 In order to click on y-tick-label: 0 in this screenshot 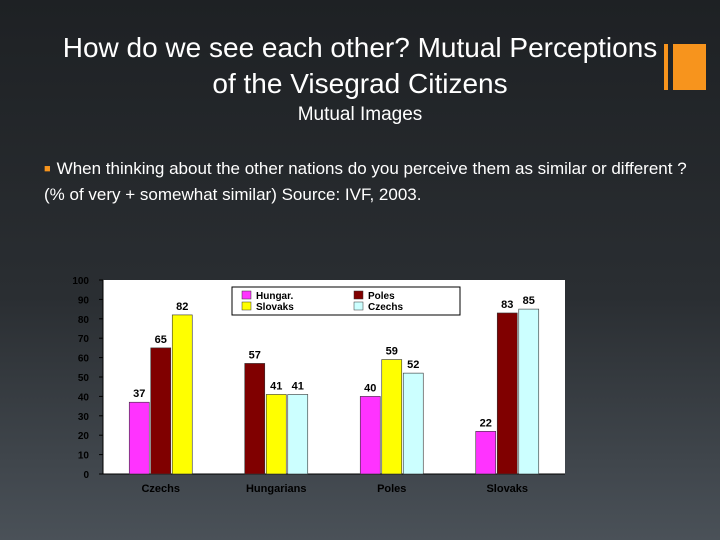, I will do `click(86, 475)`.